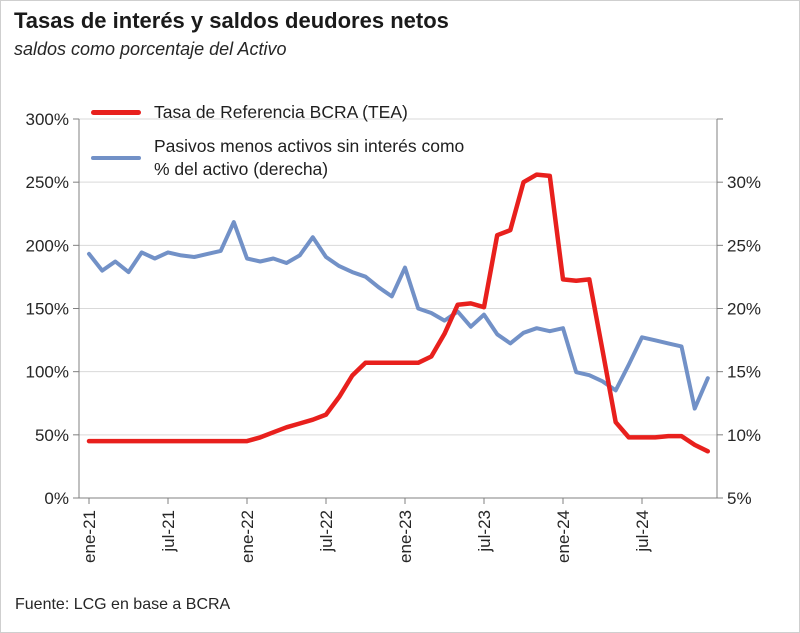  What do you see at coordinates (56, 498) in the screenshot?
I see `left-axis-tick-label: 0%` at bounding box center [56, 498].